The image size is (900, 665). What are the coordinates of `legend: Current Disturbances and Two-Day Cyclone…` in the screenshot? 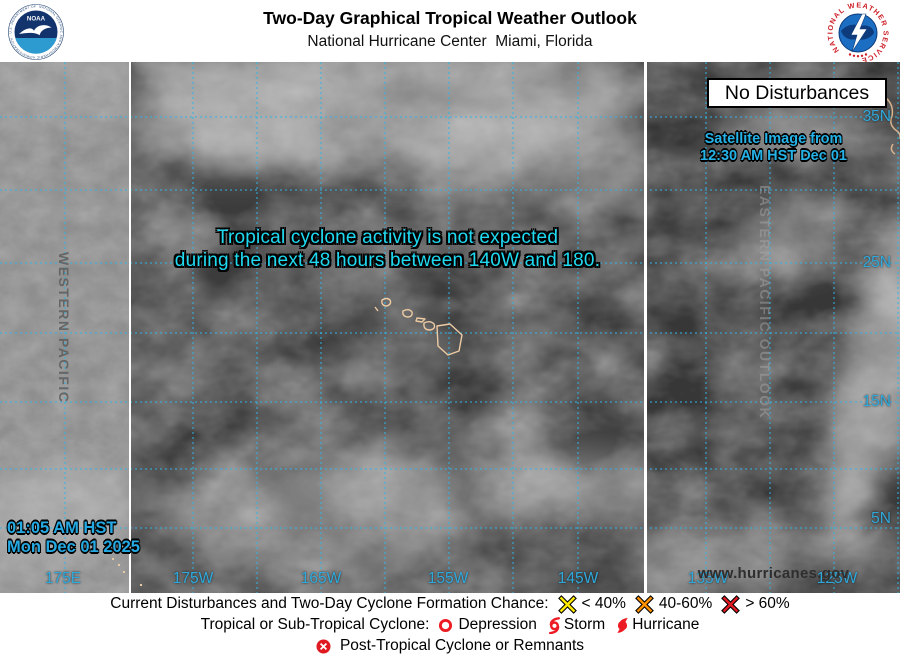 It's located at (450, 629).